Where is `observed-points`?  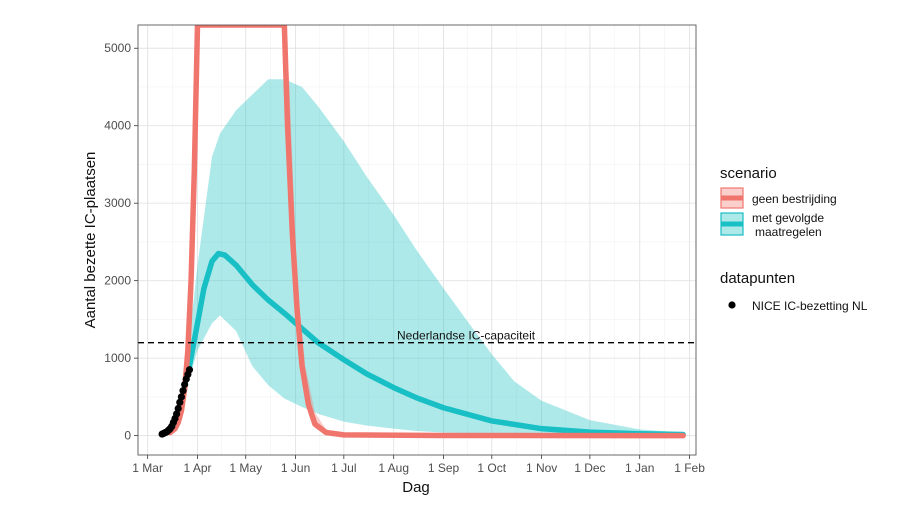
observed-points is located at coordinates (176, 402).